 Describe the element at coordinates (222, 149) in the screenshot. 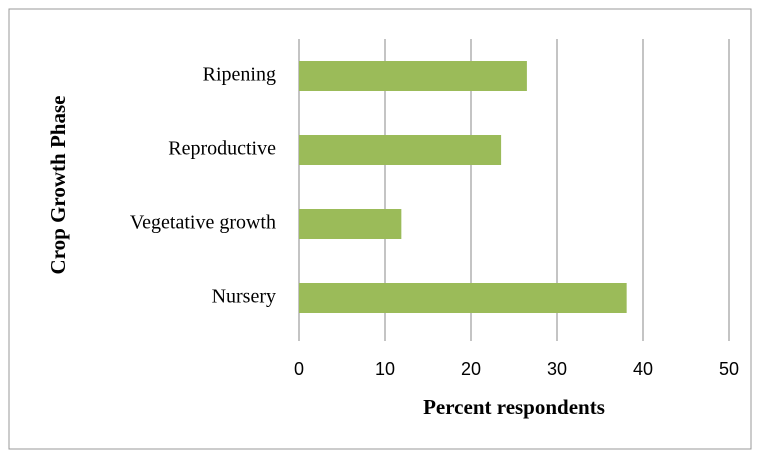

I see `y-tick-label: Reproductive` at that location.